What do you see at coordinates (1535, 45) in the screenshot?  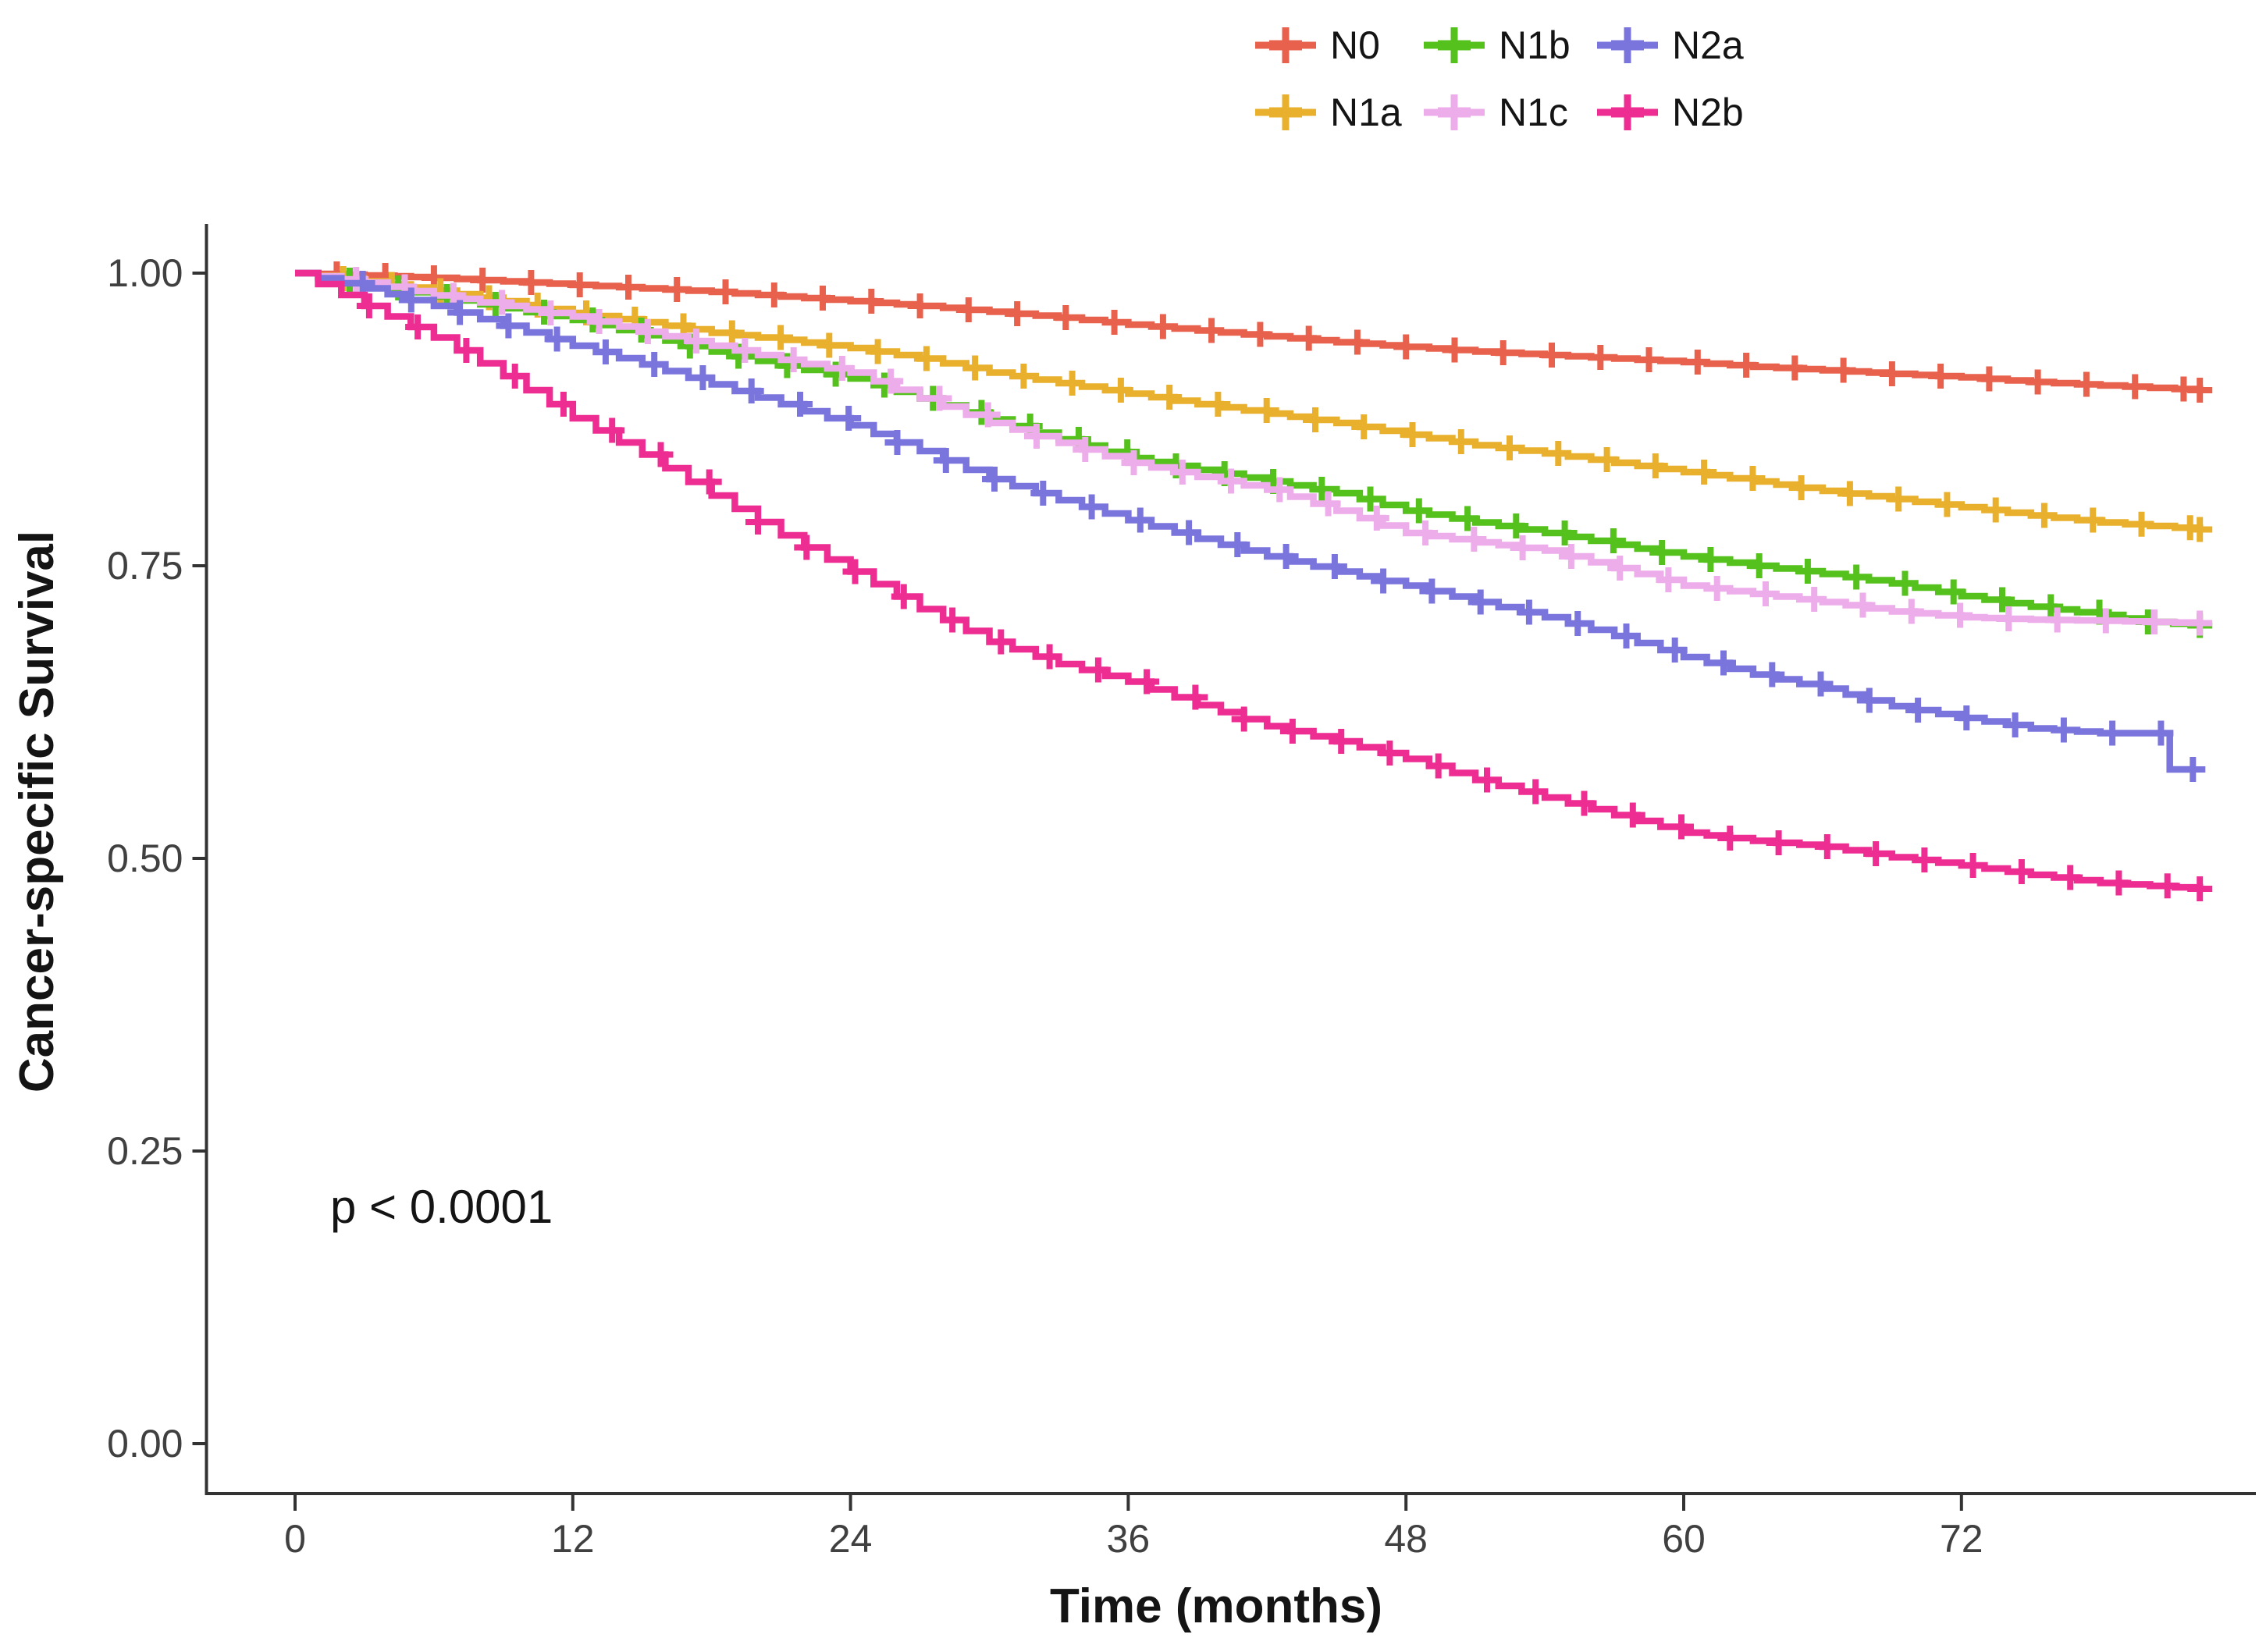 I see `legend-label: N1b` at bounding box center [1535, 45].